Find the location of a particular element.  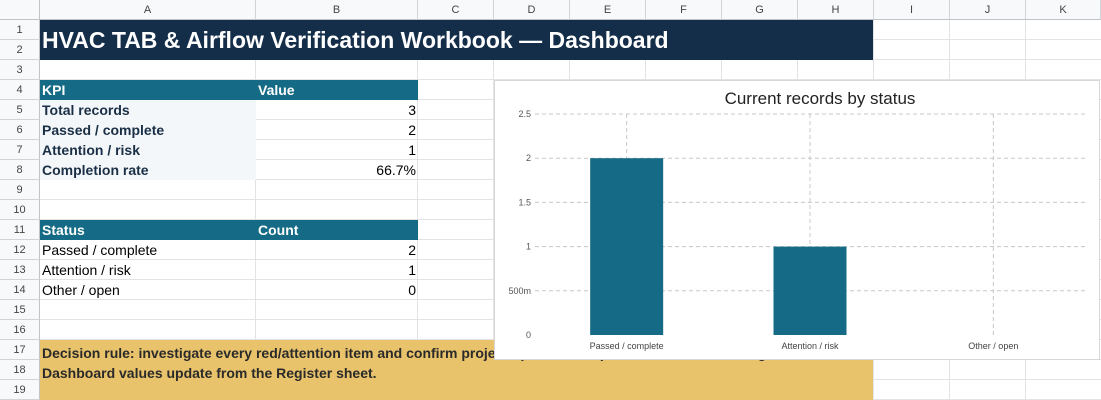

row-header-6: 6 is located at coordinates (20, 130).